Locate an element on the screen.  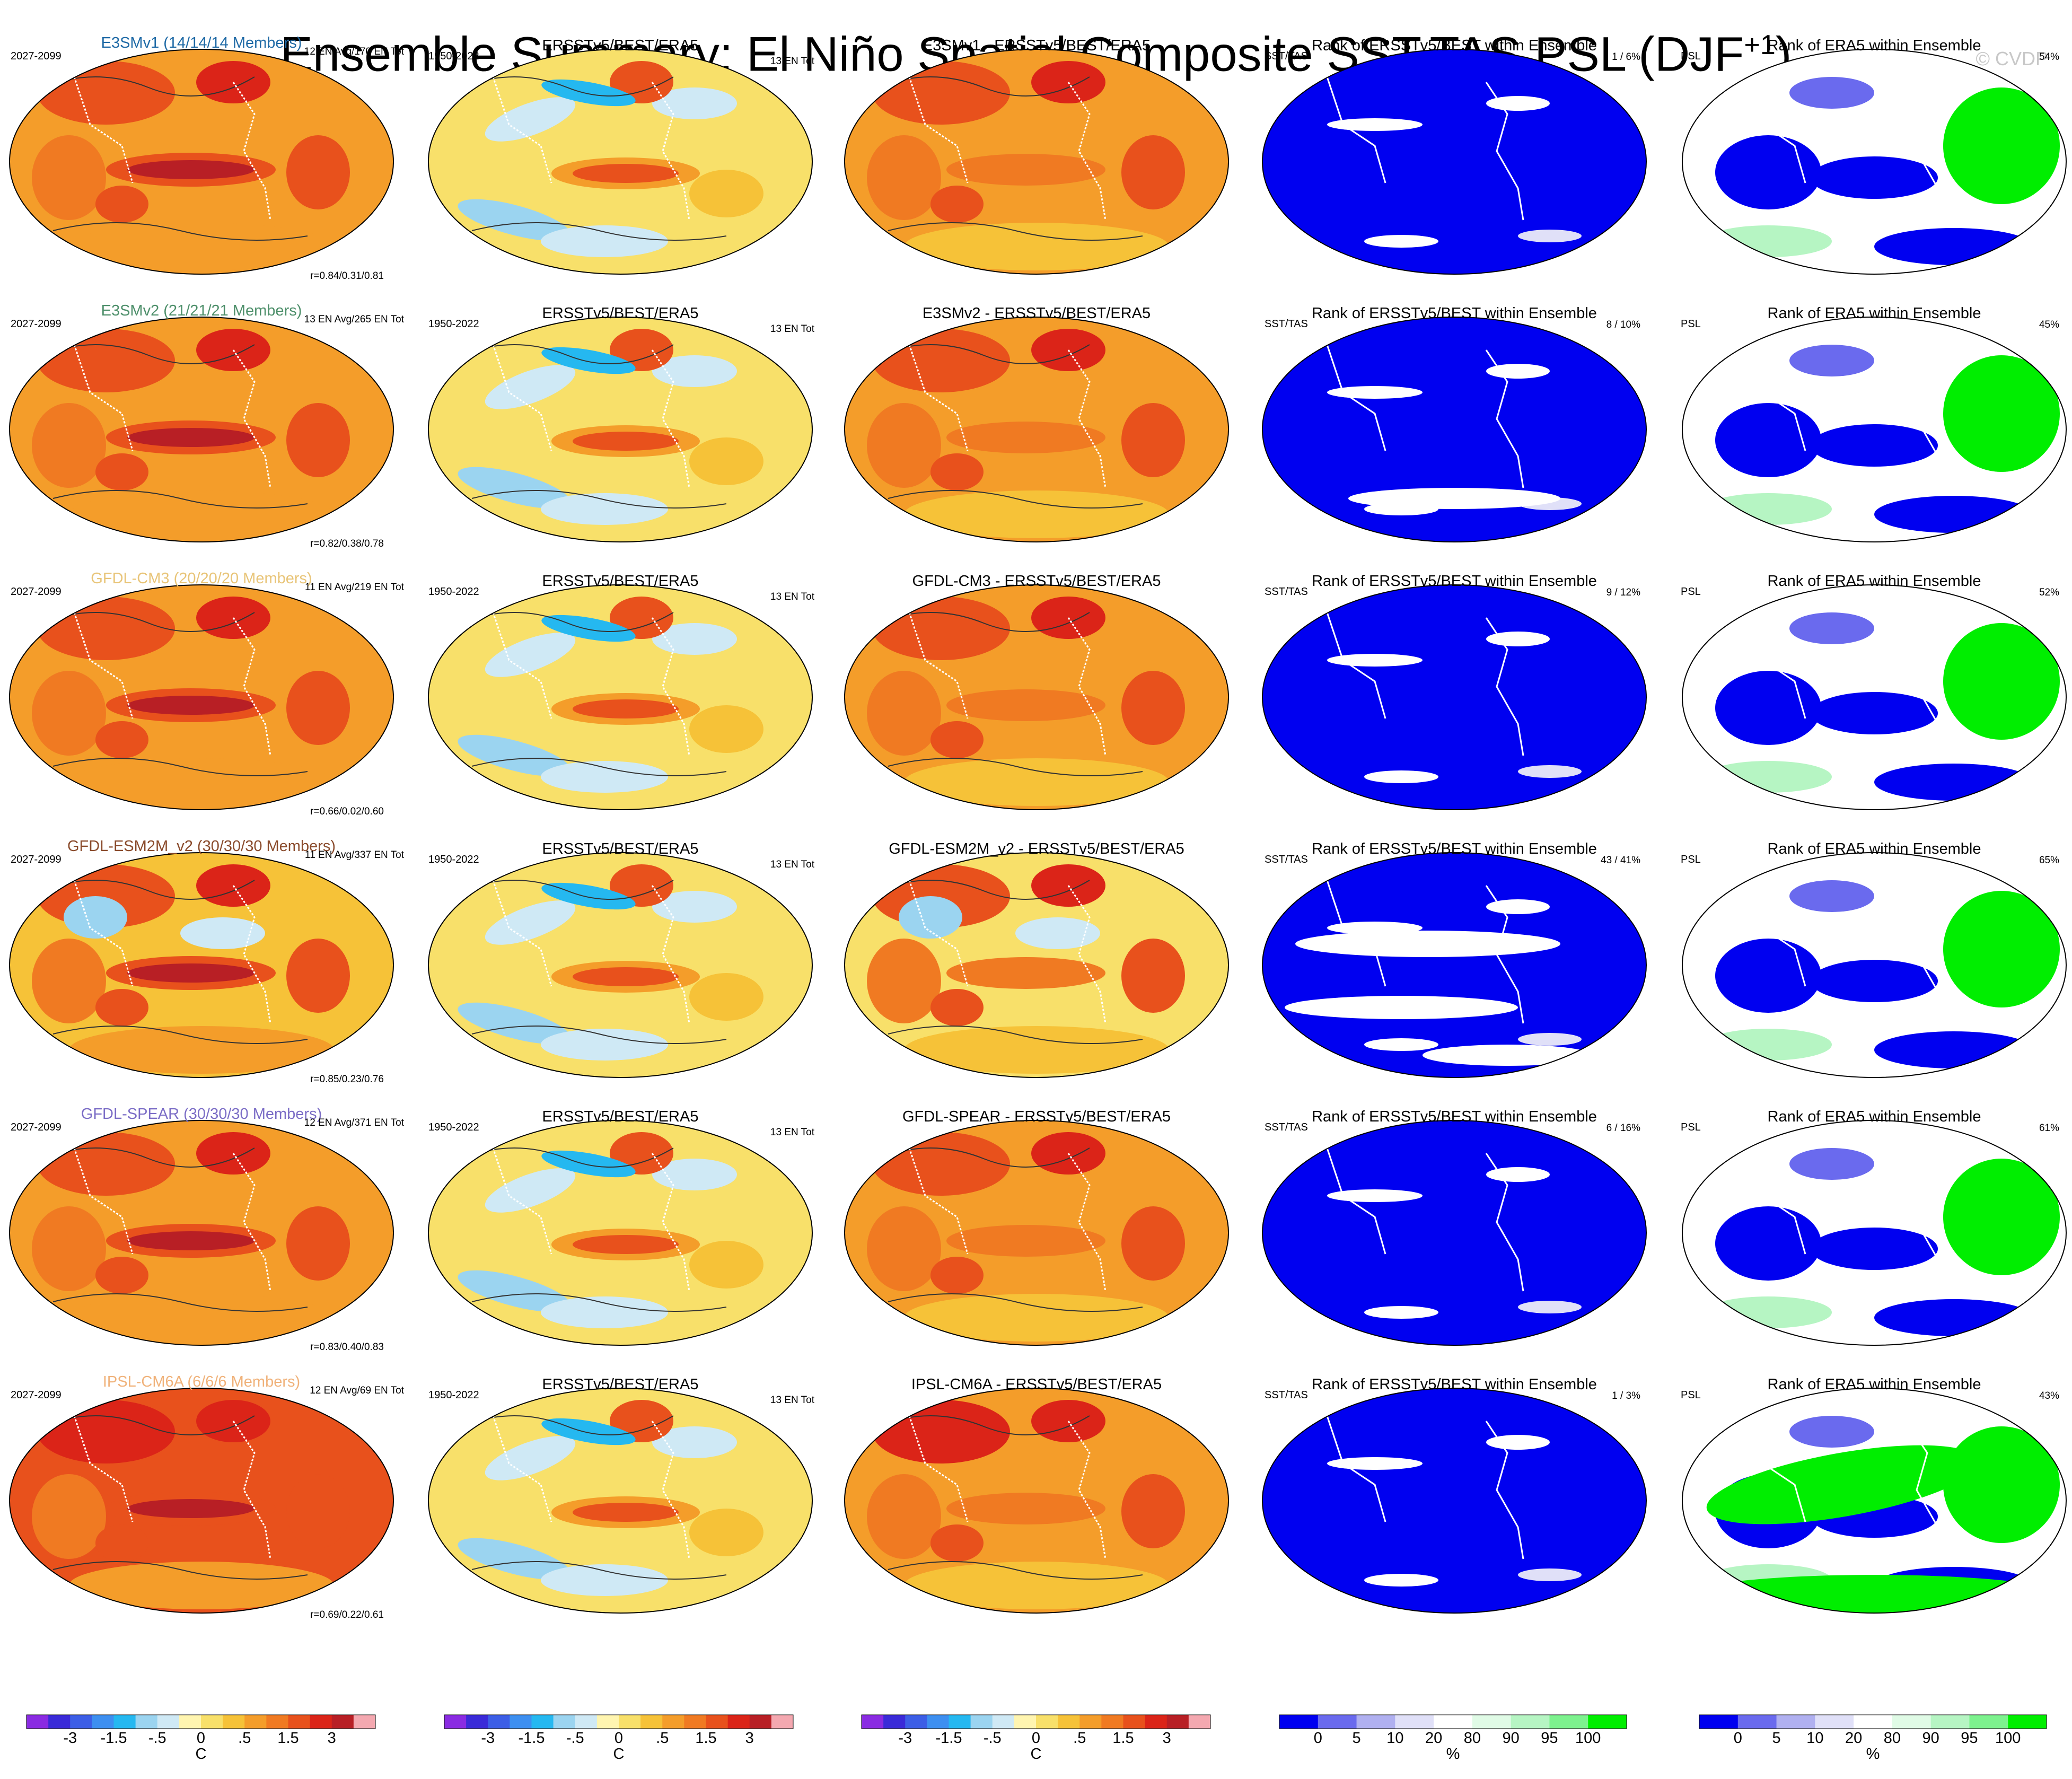
colorbar-unit-label: C is located at coordinates (201, 1754).